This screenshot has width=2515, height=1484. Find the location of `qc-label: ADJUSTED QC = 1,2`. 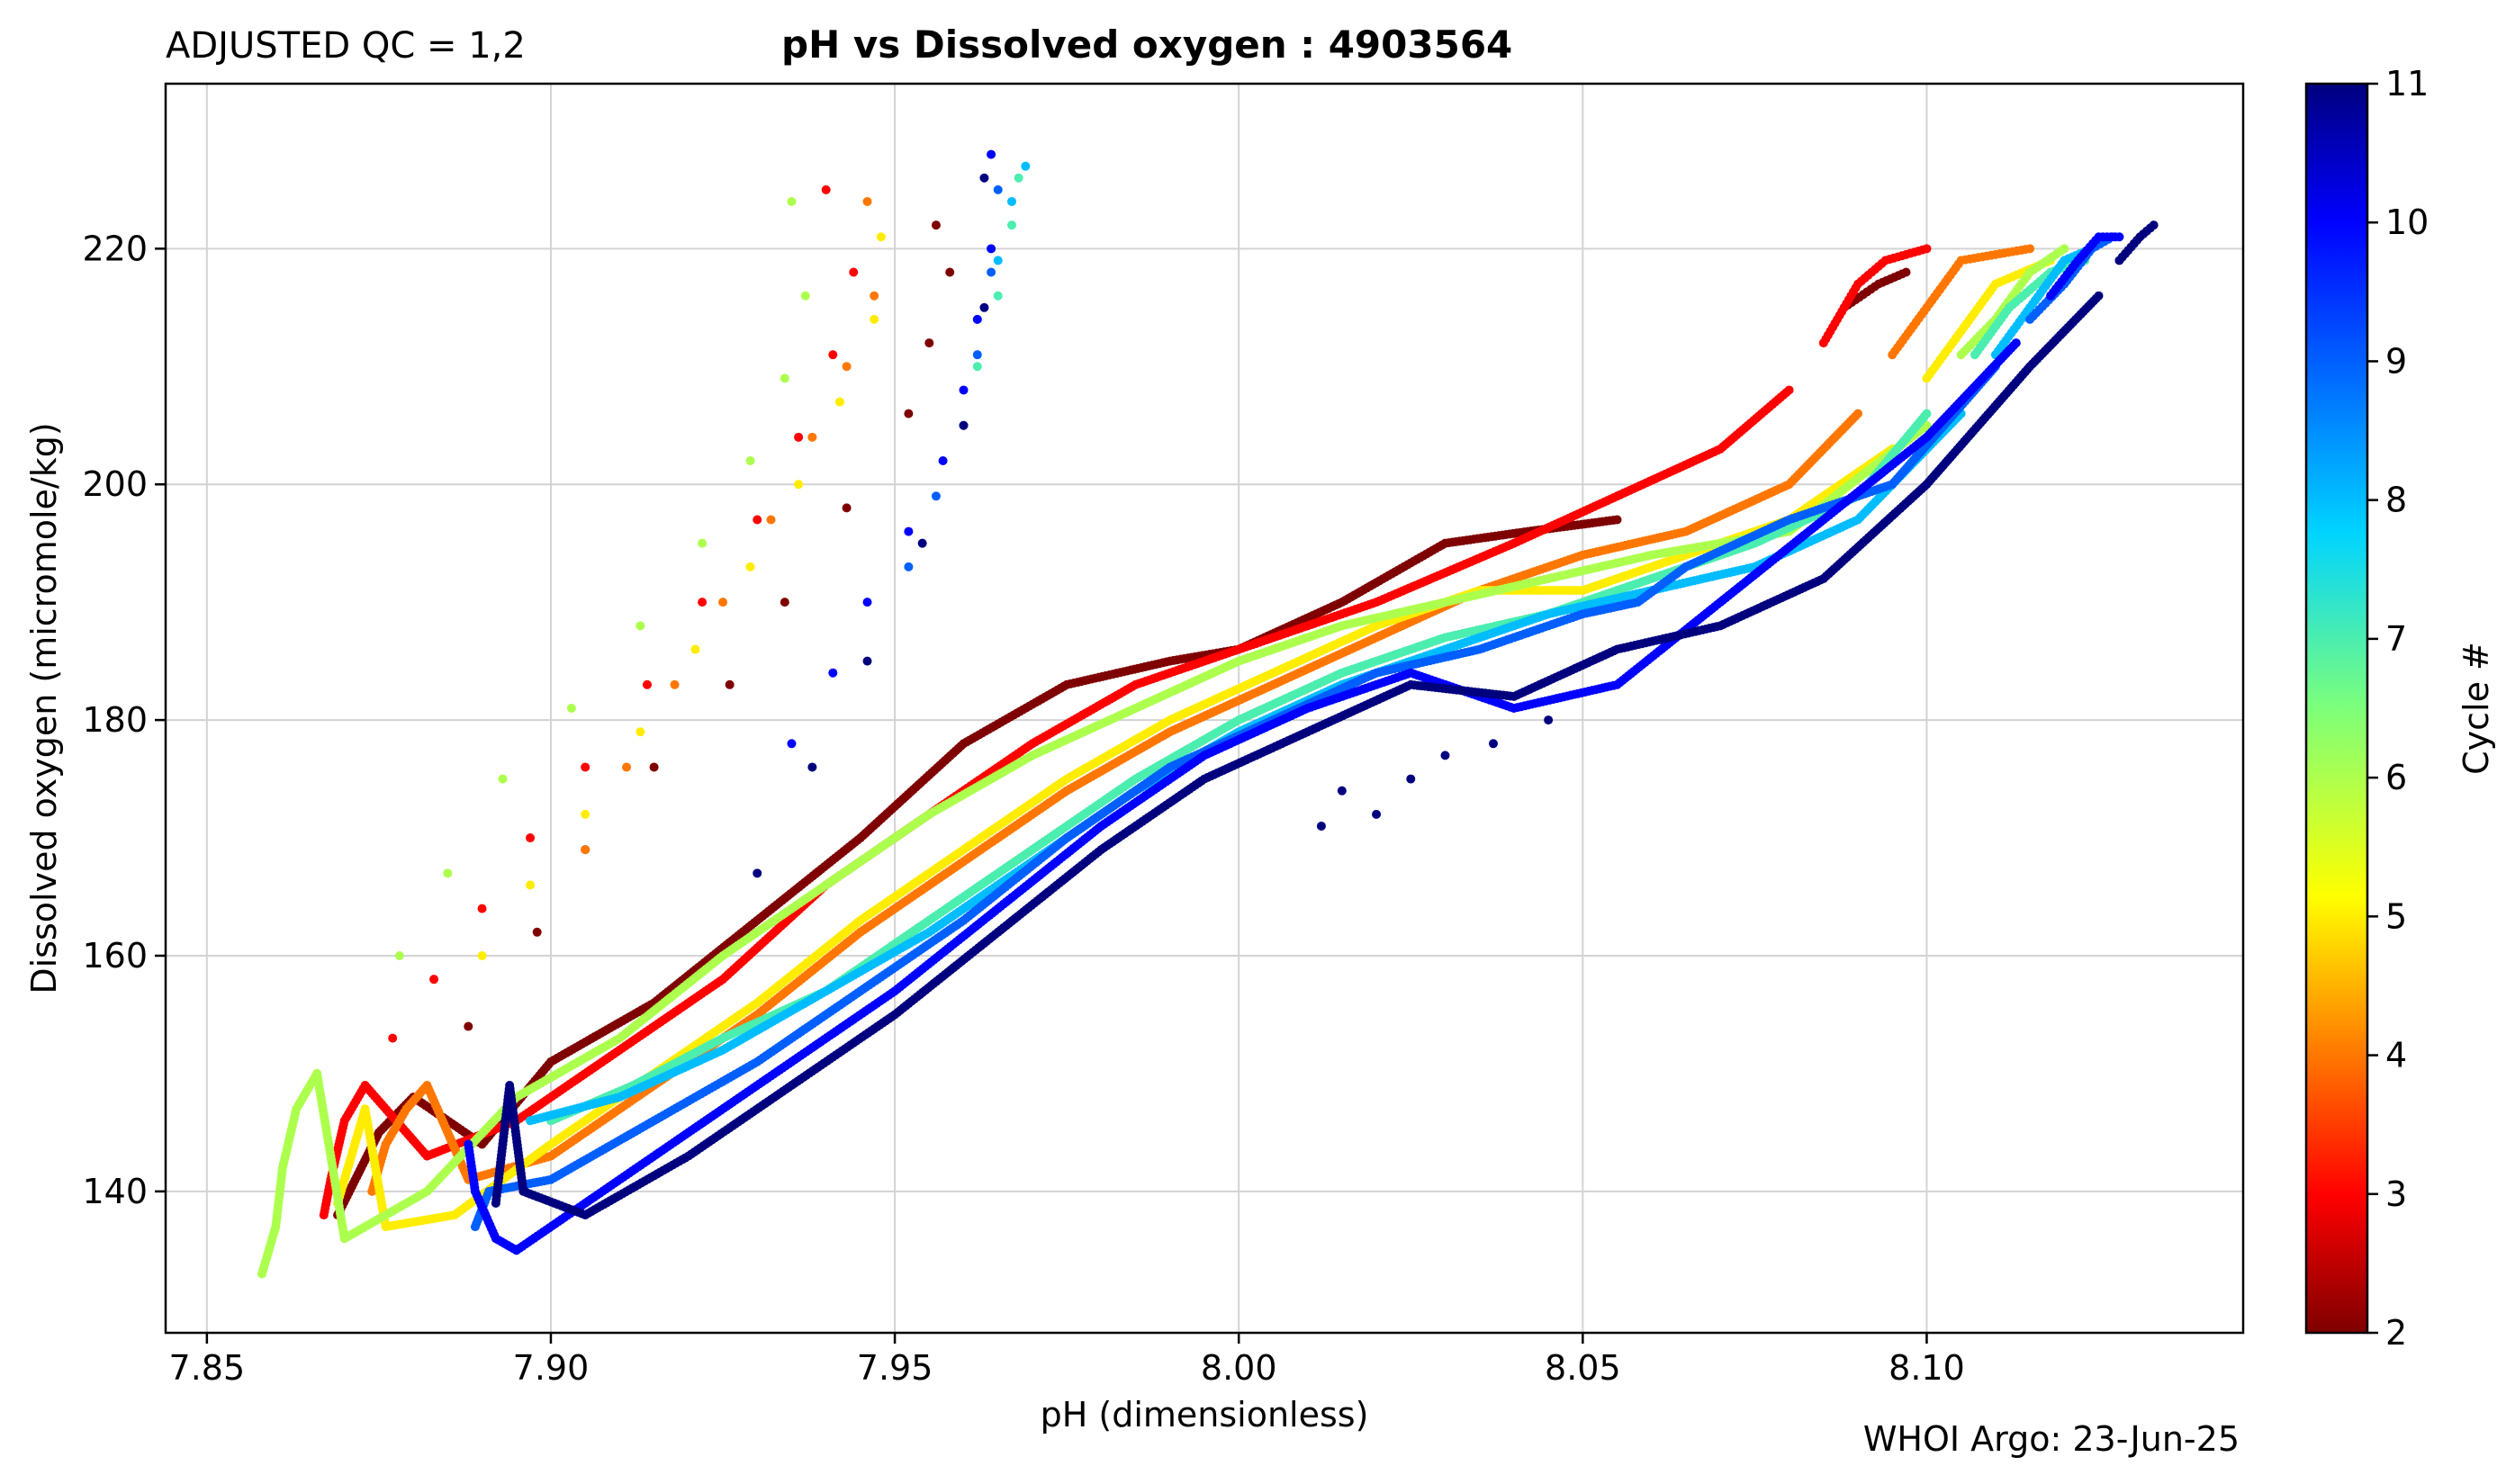

qc-label: ADJUSTED QC = 1,2 is located at coordinates (346, 46).